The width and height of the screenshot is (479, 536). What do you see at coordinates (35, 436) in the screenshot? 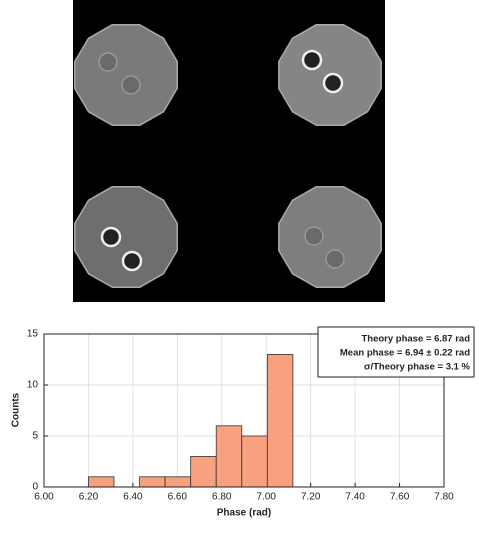
I see `y-tick-label: 5` at bounding box center [35, 436].